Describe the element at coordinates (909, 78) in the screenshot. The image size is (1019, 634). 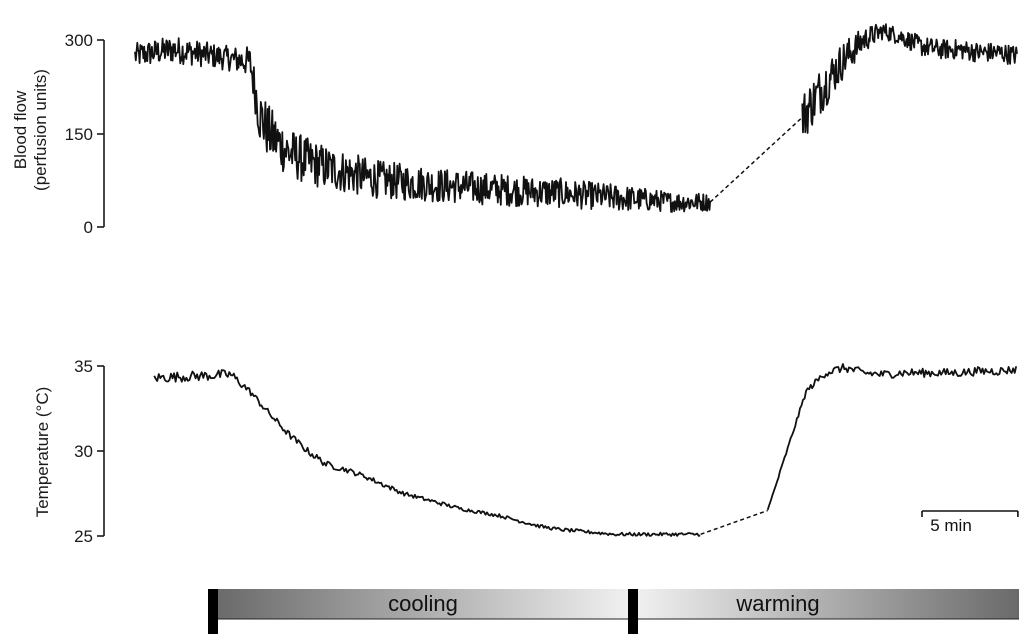
I see `blood-flow-trace-after-gap` at that location.